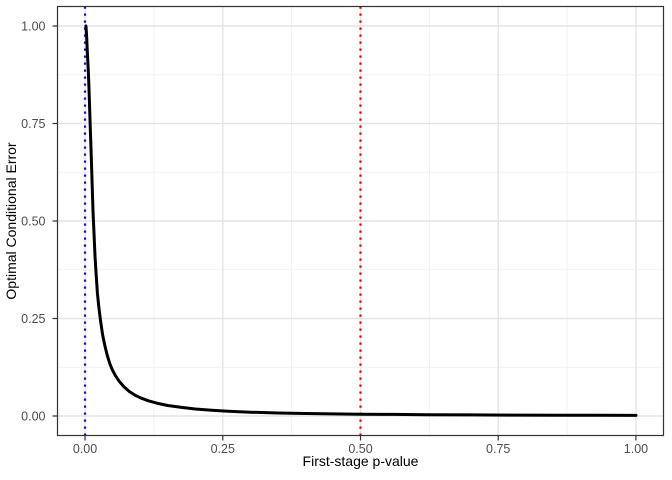 Image resolution: width=672 pixels, height=480 pixels. Describe the element at coordinates (33, 319) in the screenshot. I see `y-tick-label: 0.25` at that location.